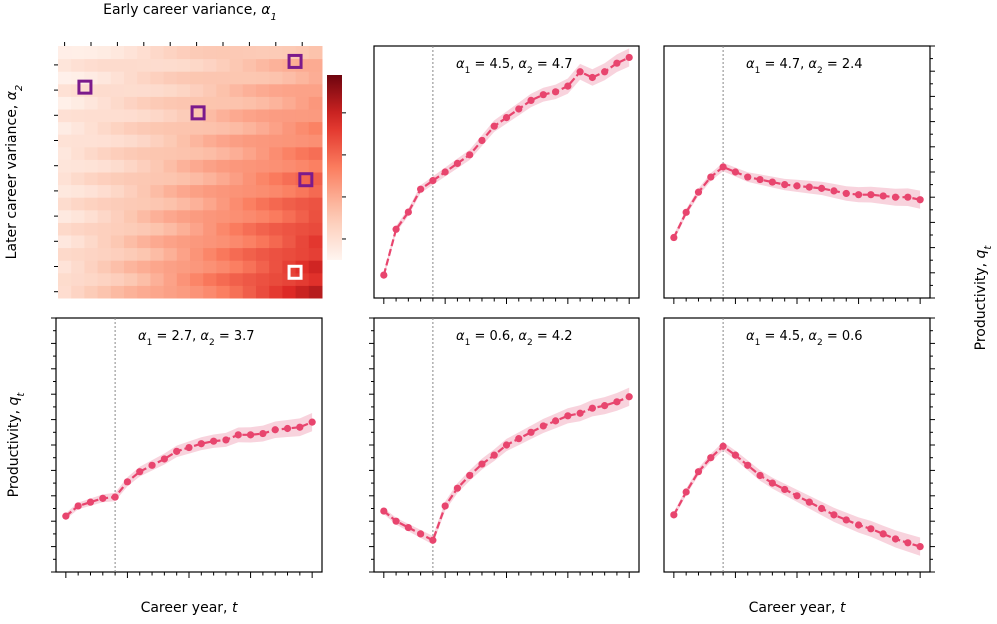  What do you see at coordinates (16, 445) in the screenshot?
I see `y-axis-label: Productivity, qt` at bounding box center [16, 445].